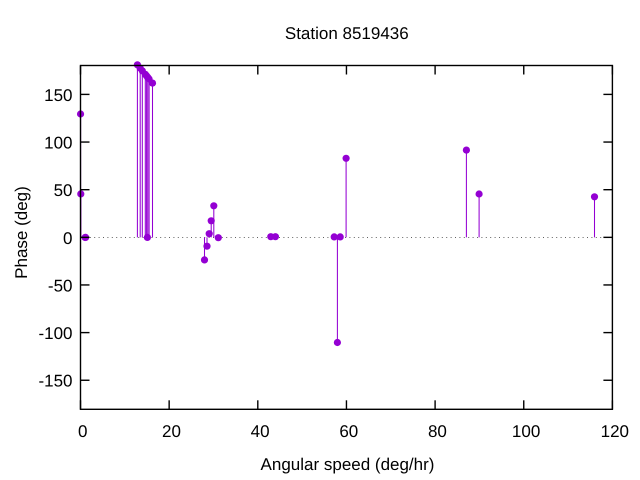  I want to click on svg-text: 80, so click(437, 431).